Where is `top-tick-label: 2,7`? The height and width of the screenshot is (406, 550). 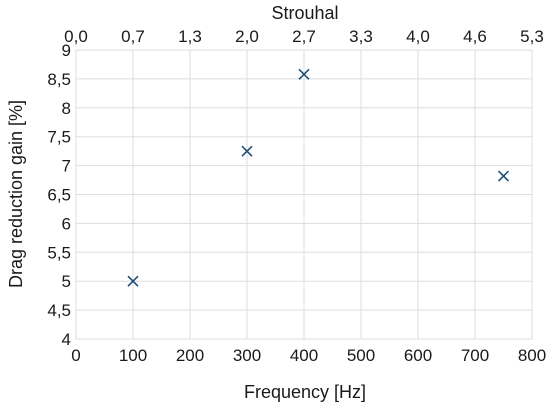 top-tick-label: 2,7 is located at coordinates (304, 36).